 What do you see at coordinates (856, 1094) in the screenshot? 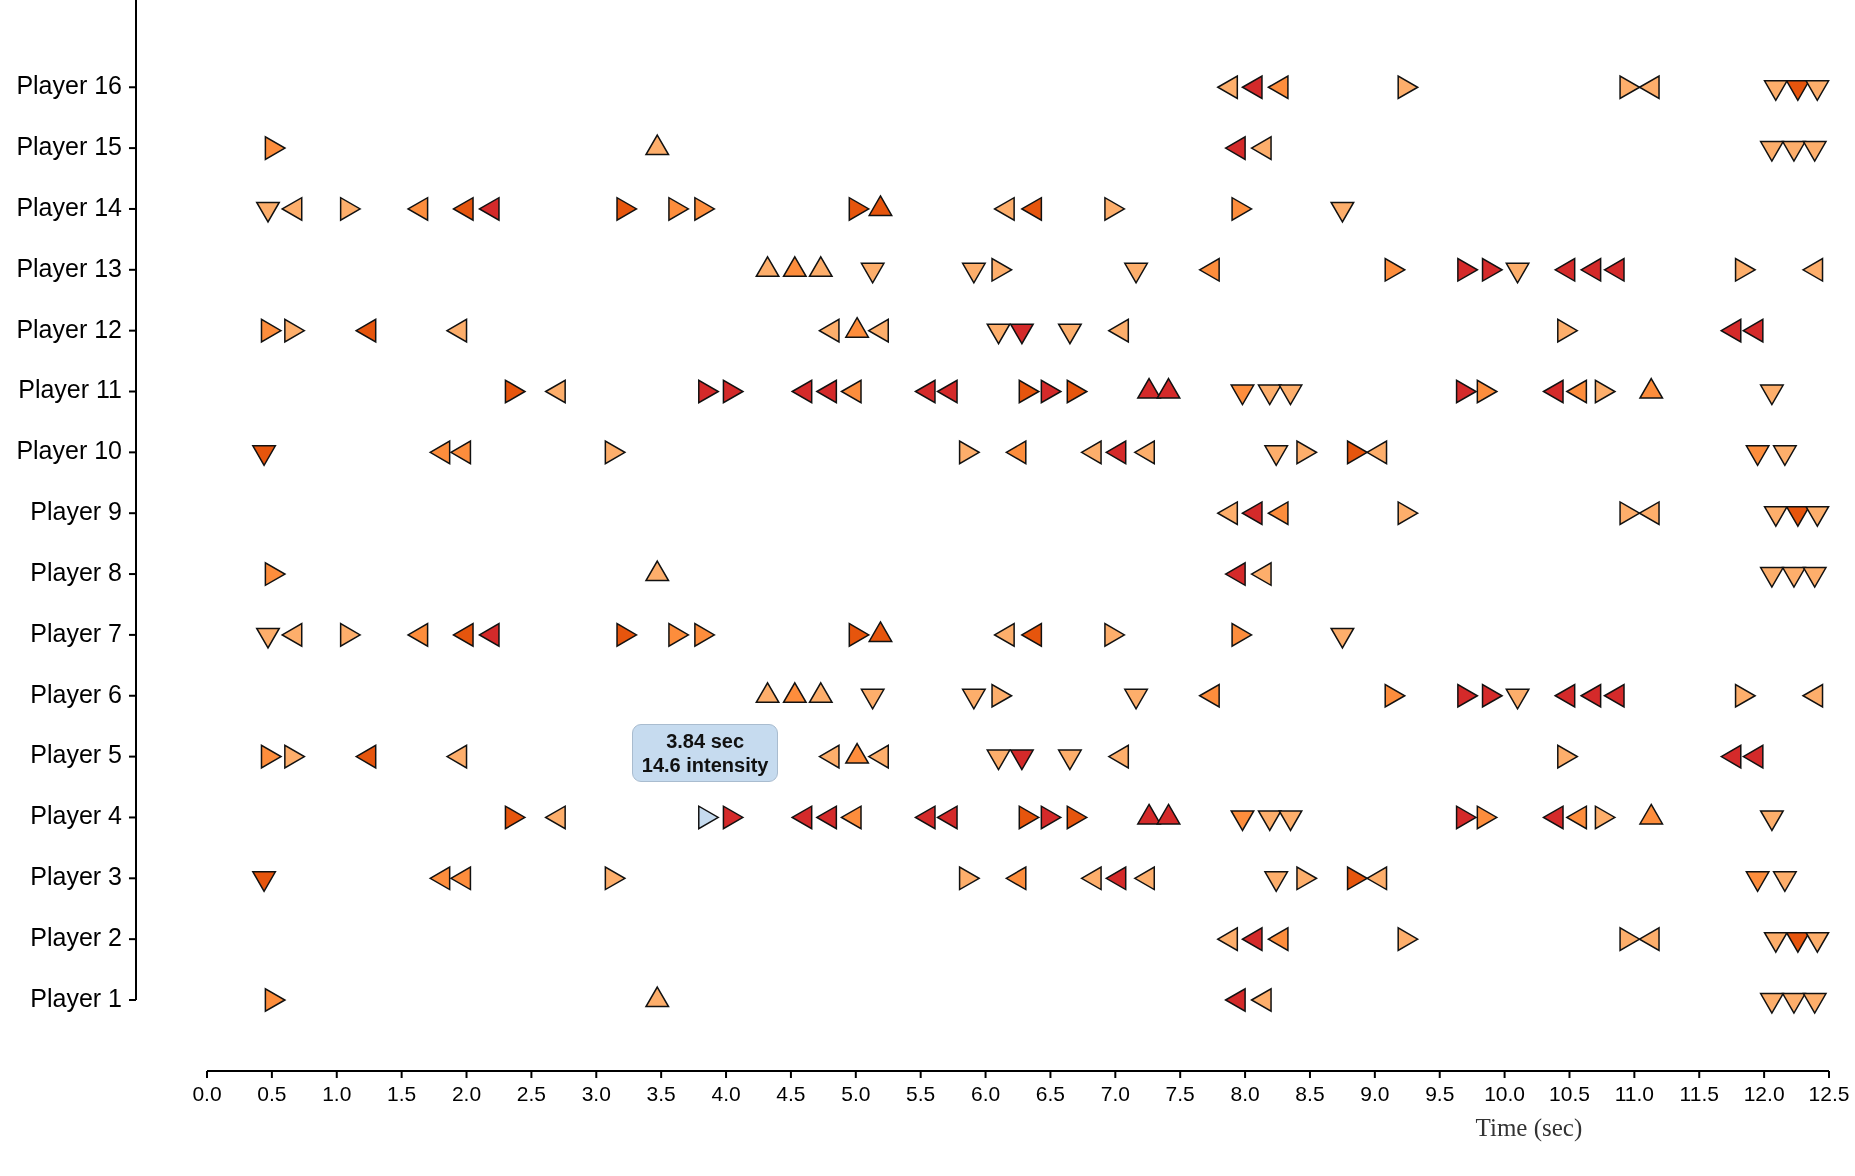
I see `x-tick-label: 5.0` at bounding box center [856, 1094].